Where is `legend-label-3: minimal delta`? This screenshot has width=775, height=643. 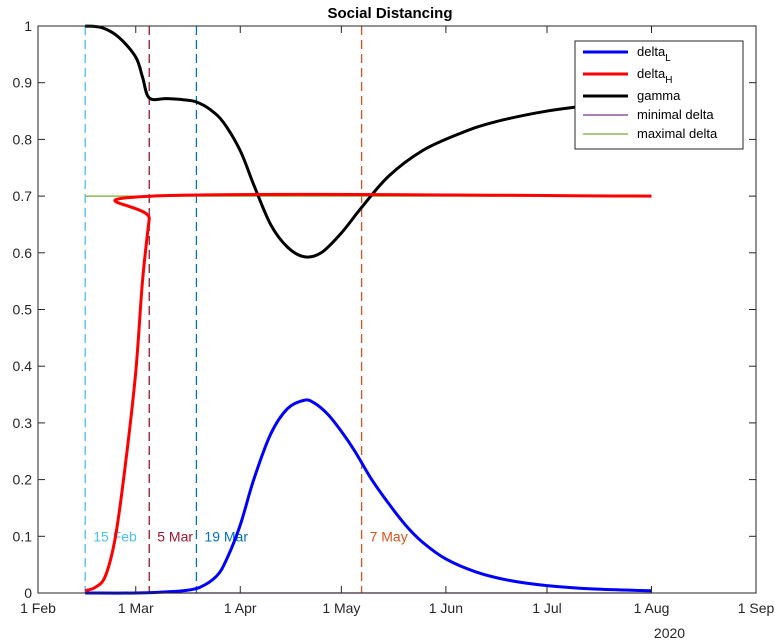
legend-label-3: minimal delta is located at coordinates (675, 114).